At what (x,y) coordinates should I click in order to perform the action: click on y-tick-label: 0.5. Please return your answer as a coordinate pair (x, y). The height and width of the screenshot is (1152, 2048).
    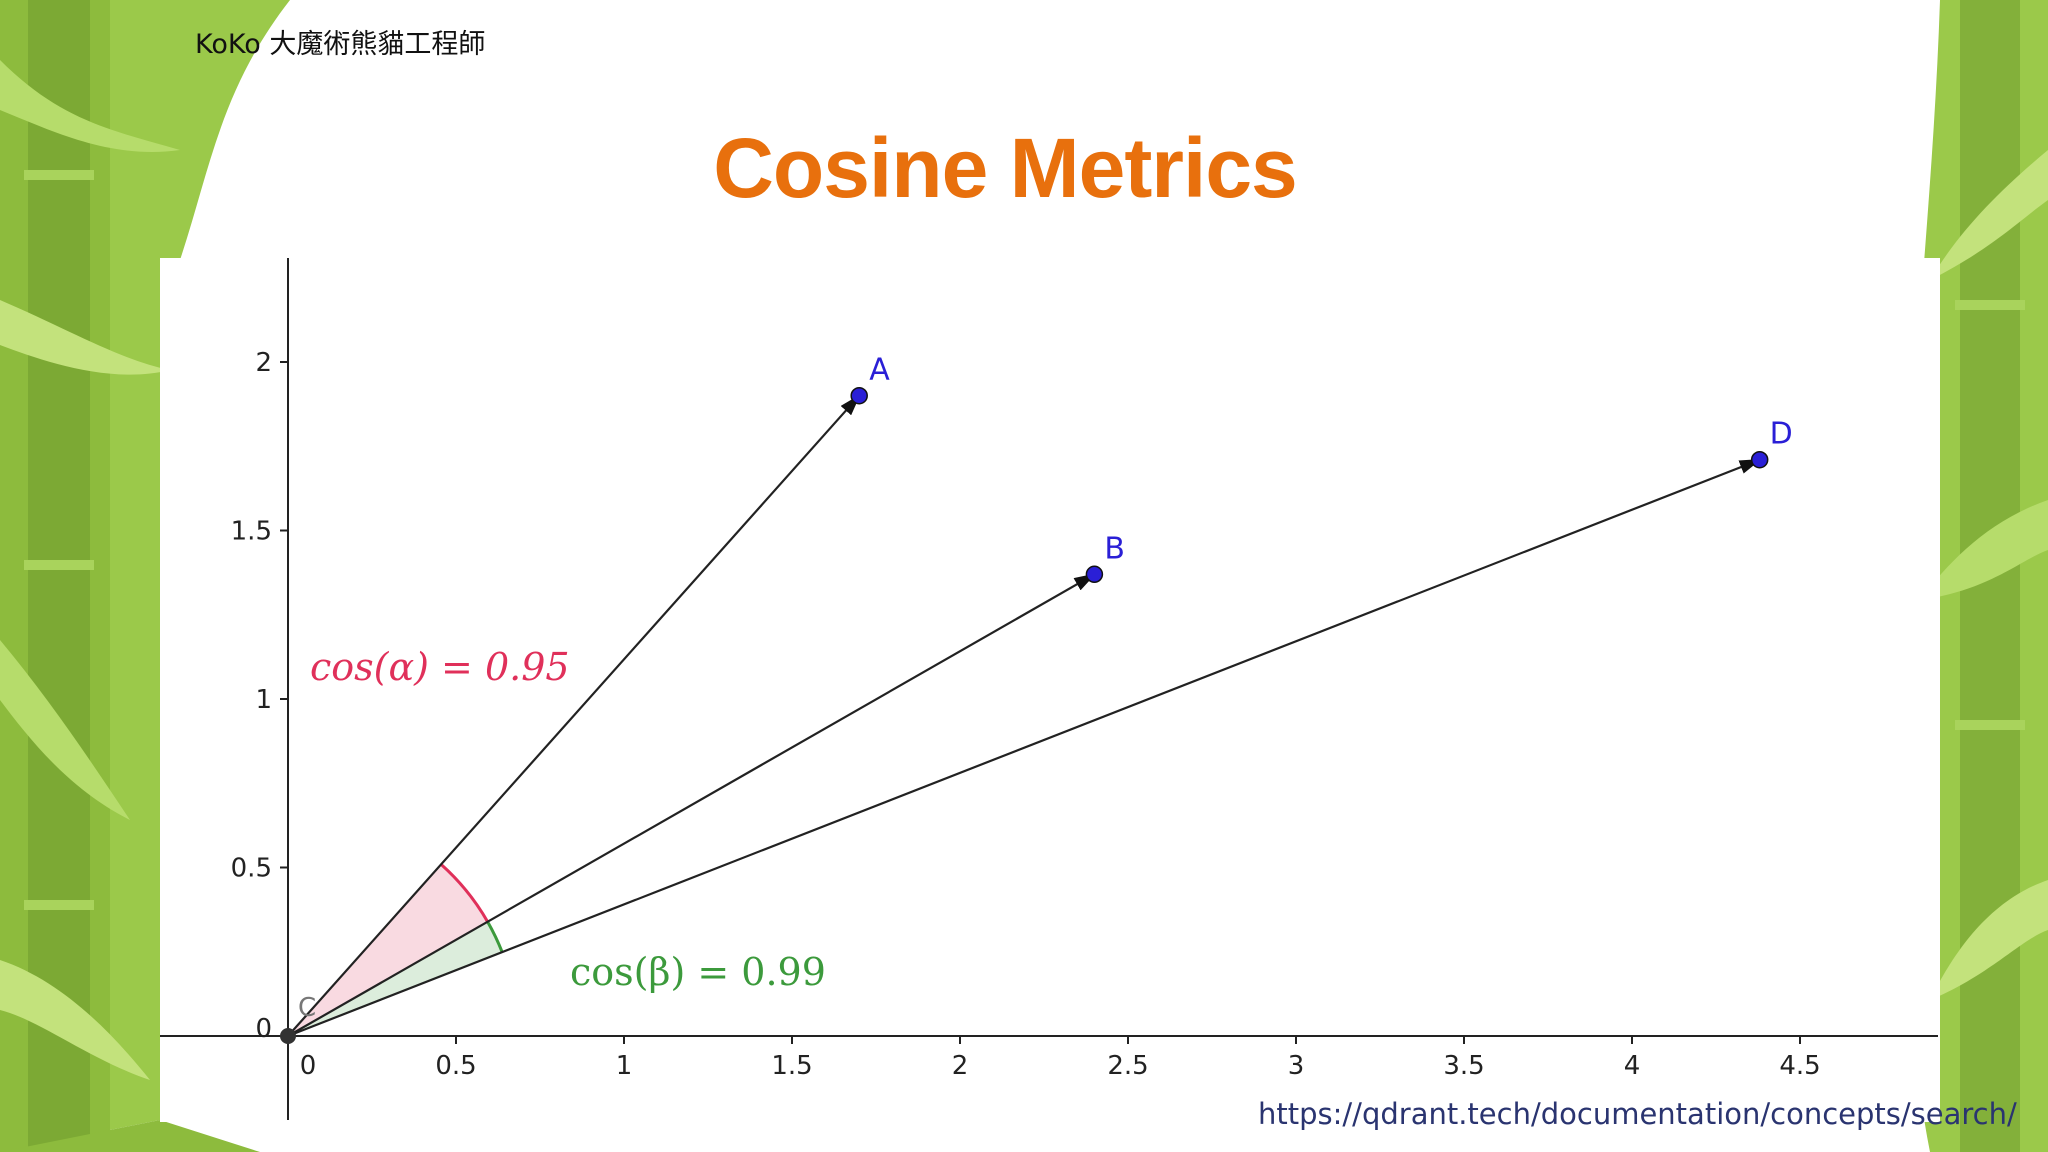
    Looking at the image, I should click on (251, 869).